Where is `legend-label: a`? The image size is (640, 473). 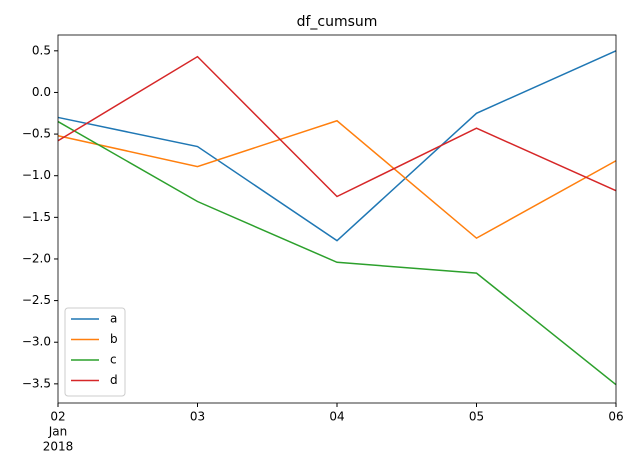 legend-label: a is located at coordinates (113, 319).